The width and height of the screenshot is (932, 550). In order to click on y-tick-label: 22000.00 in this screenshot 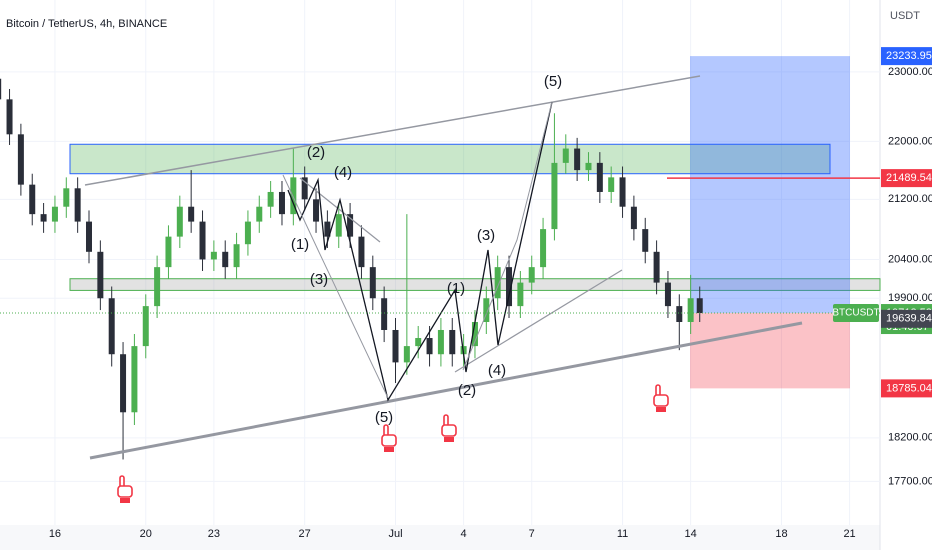, I will do `click(910, 141)`.